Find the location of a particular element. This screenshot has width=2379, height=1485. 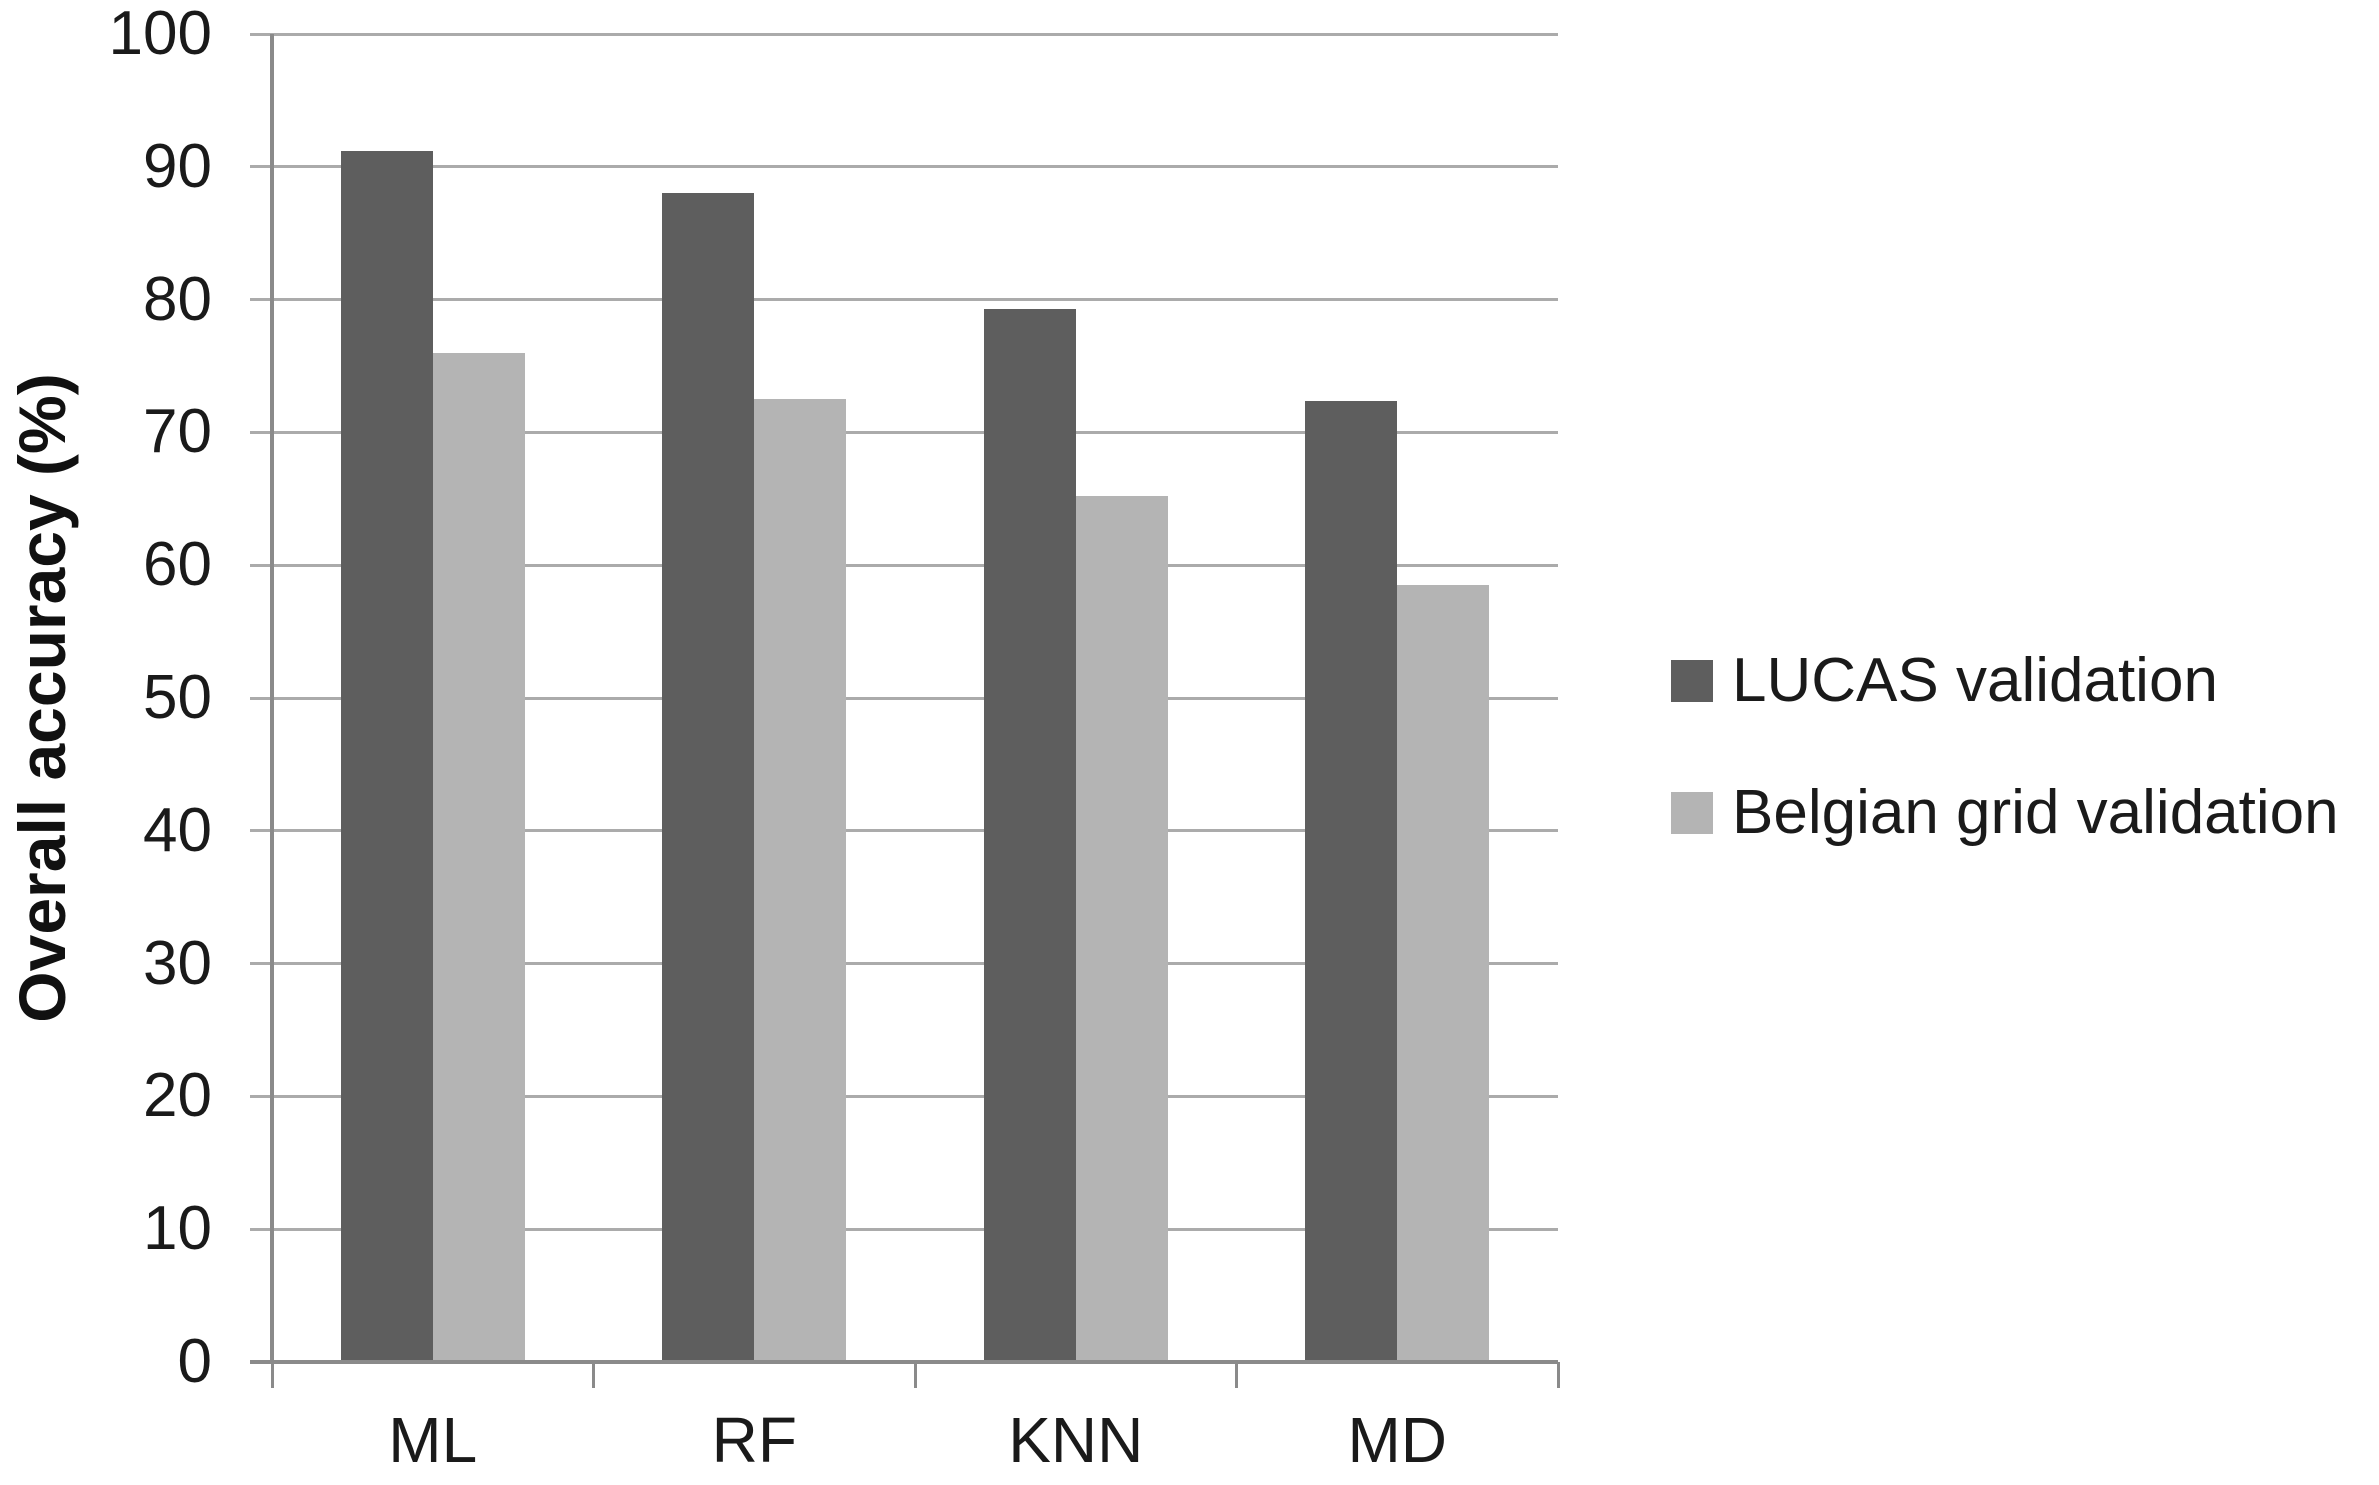

legend-swatch-lucas-validation is located at coordinates (1692, 681).